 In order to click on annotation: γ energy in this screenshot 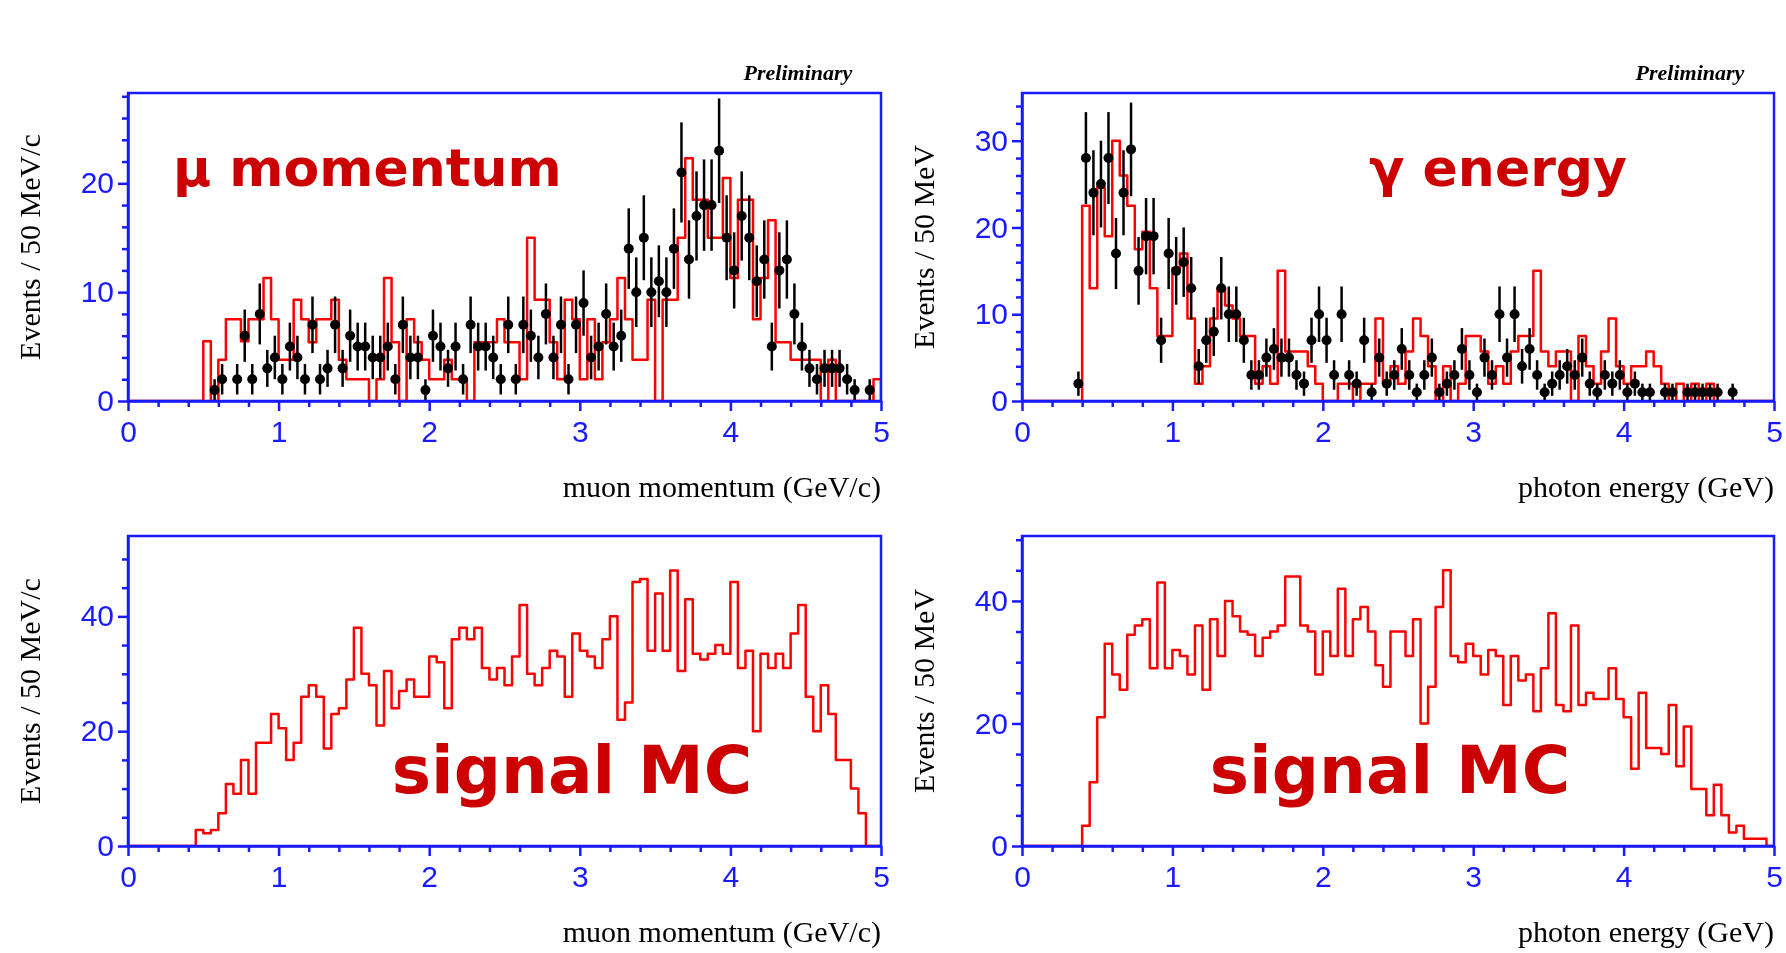, I will do `click(1498, 168)`.